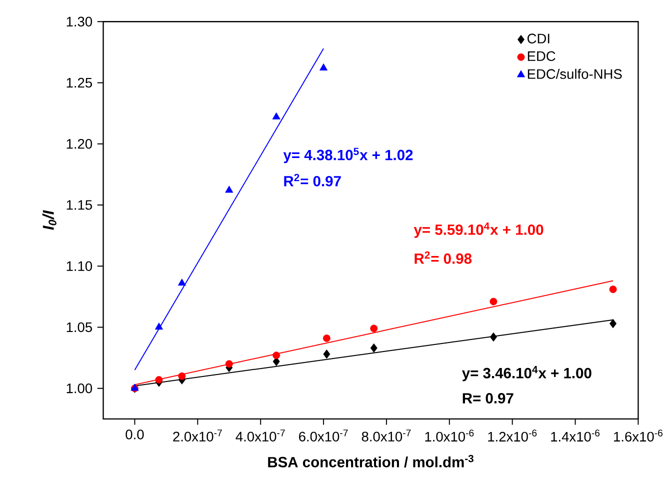 This screenshot has height=485, width=668. Describe the element at coordinates (542, 56) in the screenshot. I see `legend-label: EDC` at that location.